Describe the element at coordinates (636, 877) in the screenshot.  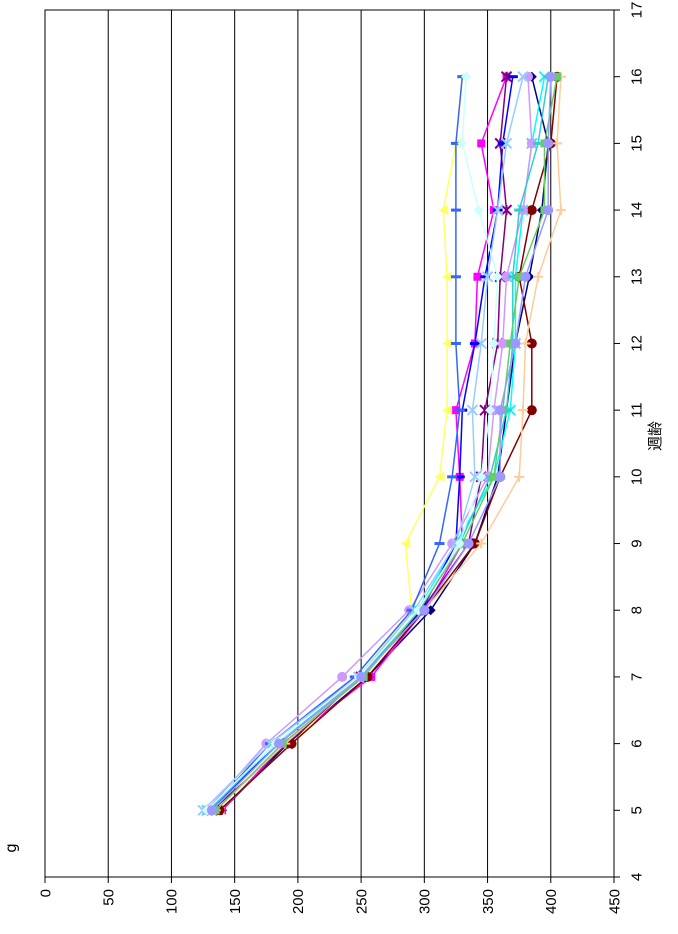
I see `x-tick-label: 4` at that location.